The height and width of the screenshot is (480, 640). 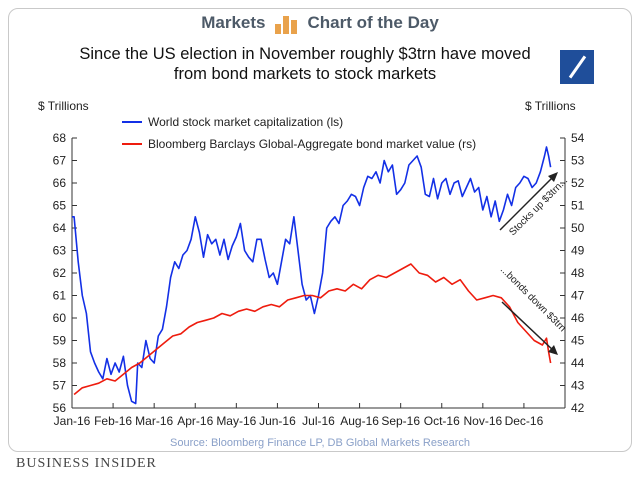 I want to click on left-tick-label: 59, so click(x=60, y=341).